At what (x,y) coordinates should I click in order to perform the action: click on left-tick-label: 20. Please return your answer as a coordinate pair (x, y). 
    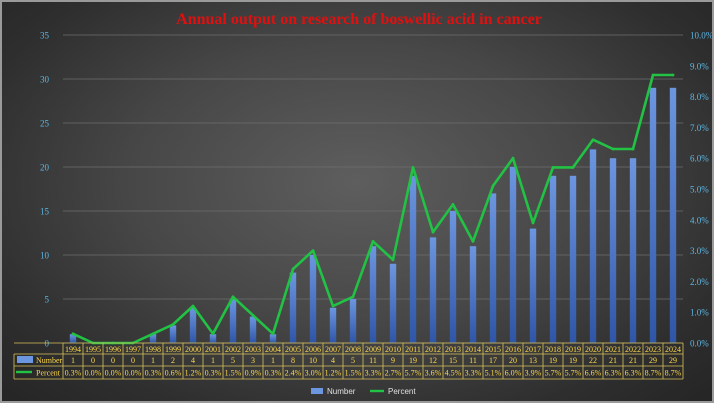
    Looking at the image, I should click on (45, 168).